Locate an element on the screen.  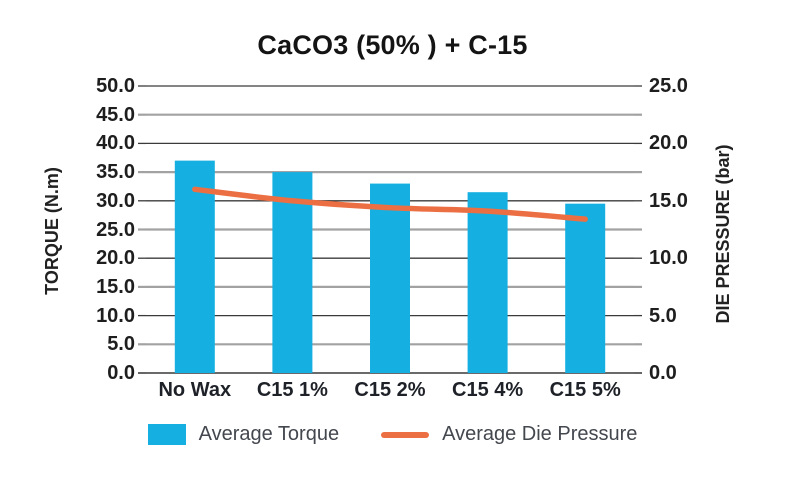
right-y-tick-label: 10.0 is located at coordinates (668, 258).